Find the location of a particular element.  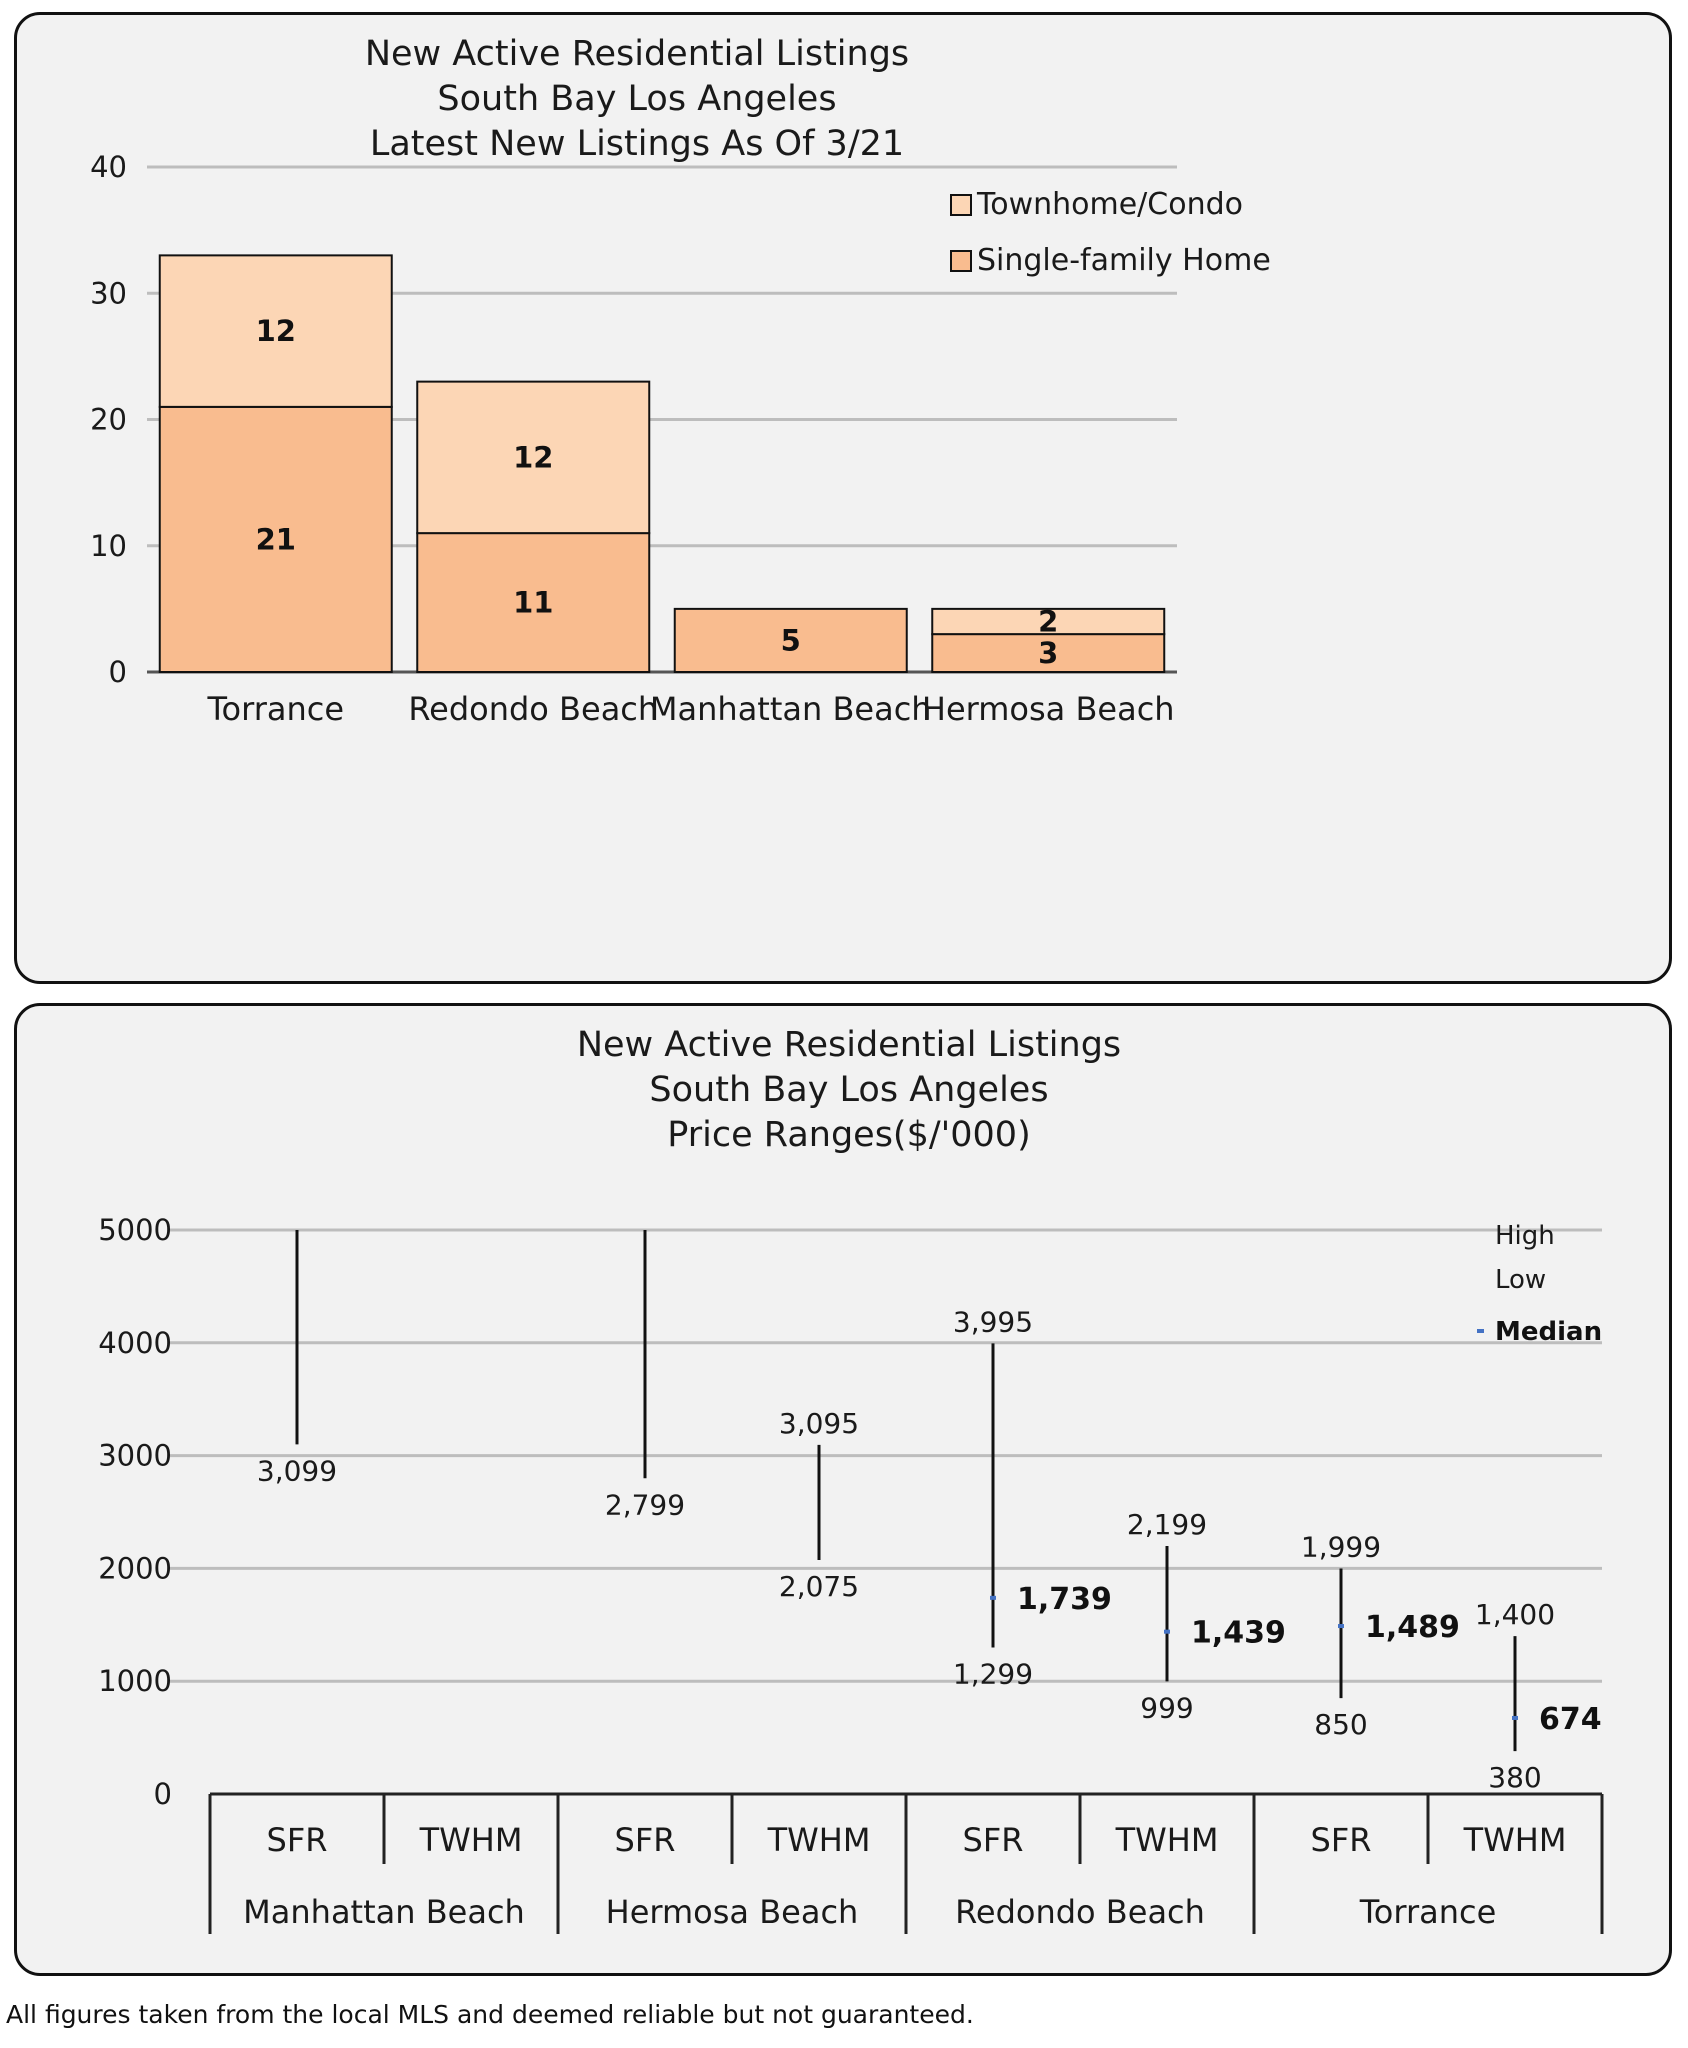

legend-median-marker is located at coordinates (1480, 1331).